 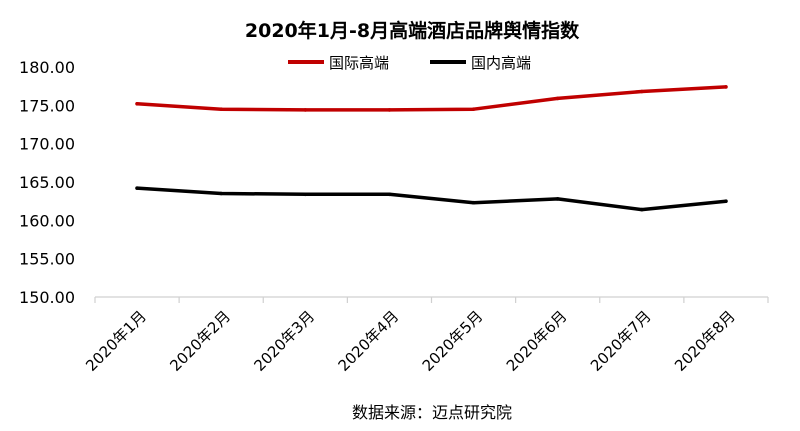 I want to click on x-tick-label: 2020年6月, so click(x=537, y=341).